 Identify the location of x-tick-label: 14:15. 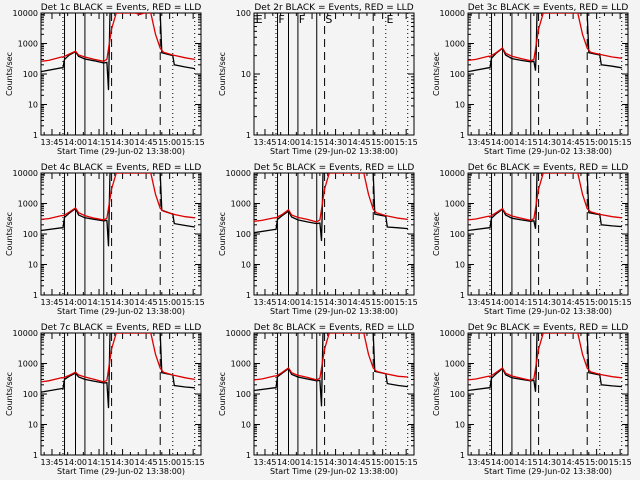
(99, 302).